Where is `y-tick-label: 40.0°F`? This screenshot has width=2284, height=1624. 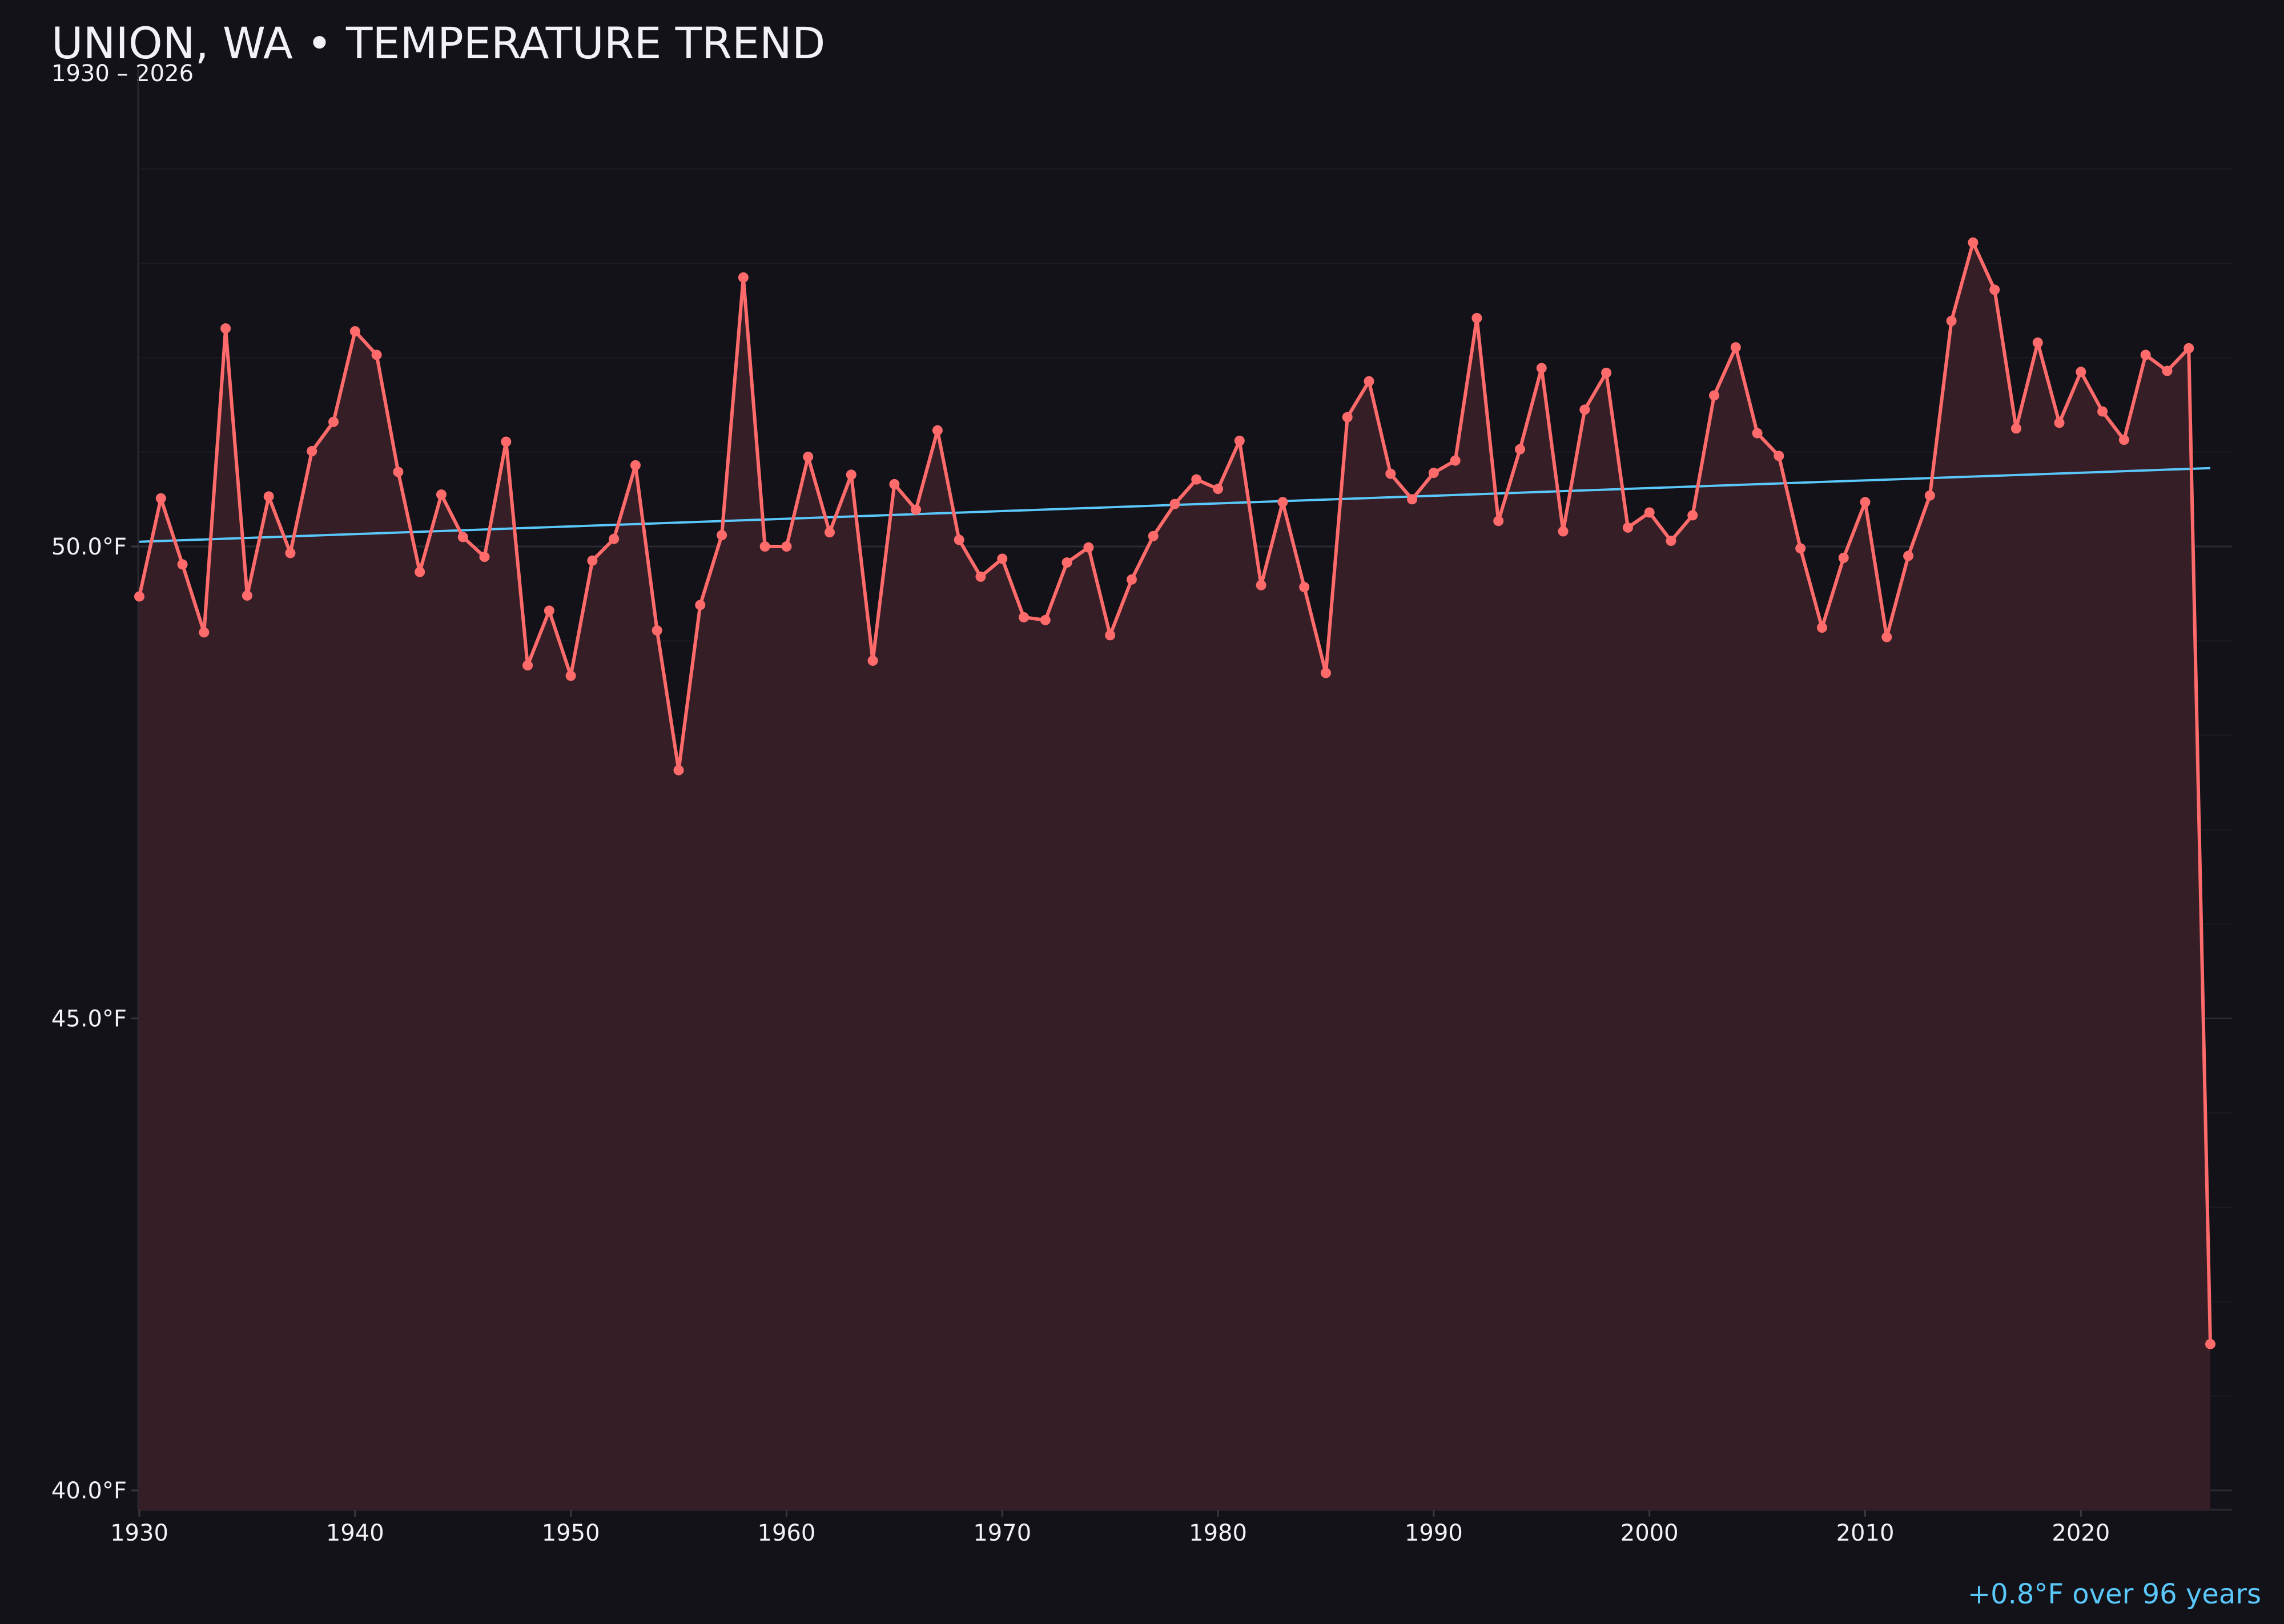 y-tick-label: 40.0°F is located at coordinates (89, 1491).